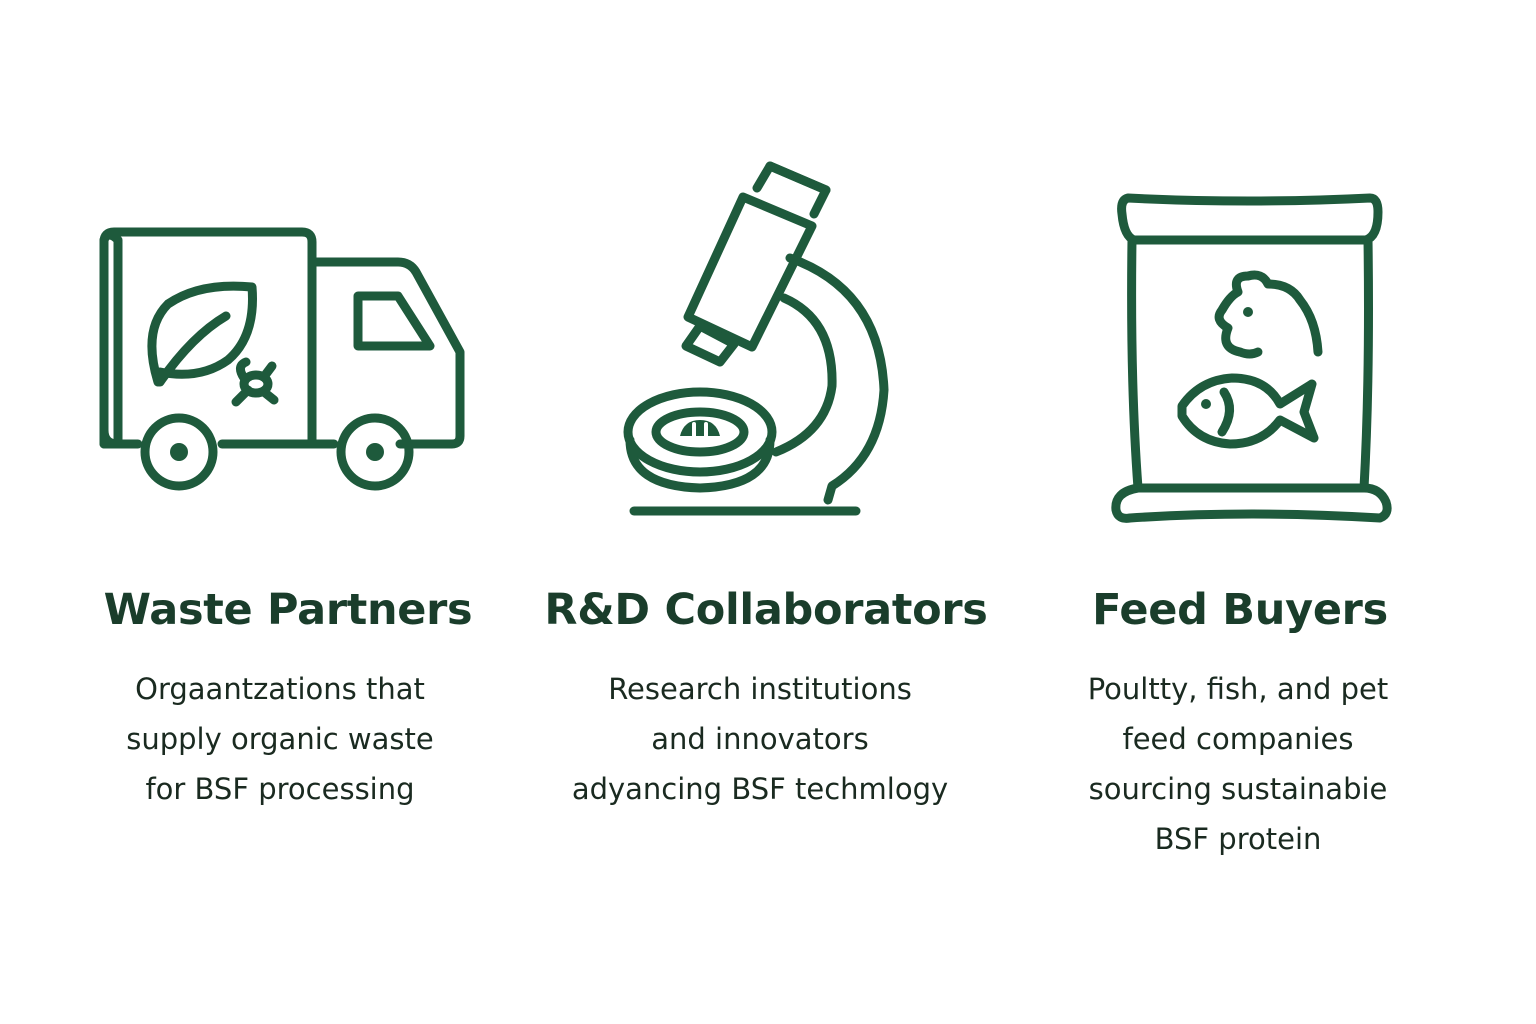 The height and width of the screenshot is (1024, 1536). What do you see at coordinates (280, 689) in the screenshot?
I see `description-line: Orgaantzations that` at bounding box center [280, 689].